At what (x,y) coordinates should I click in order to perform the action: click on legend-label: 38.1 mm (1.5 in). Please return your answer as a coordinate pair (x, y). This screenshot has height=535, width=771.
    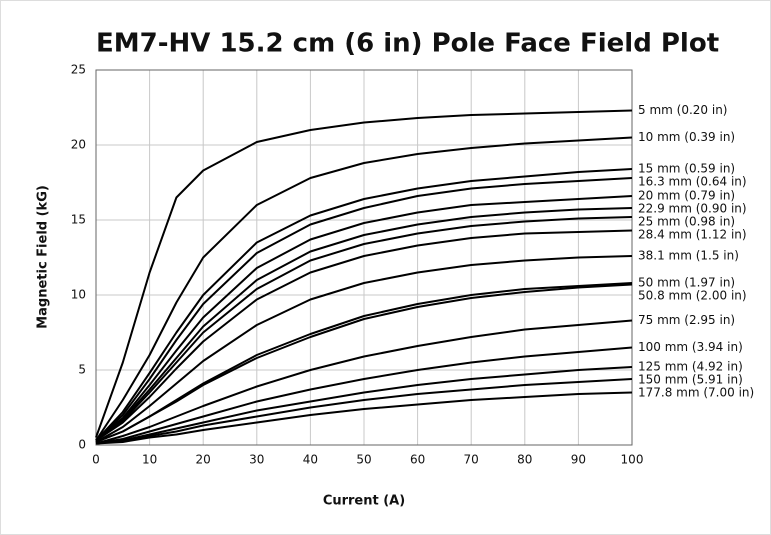
    Looking at the image, I should click on (688, 256).